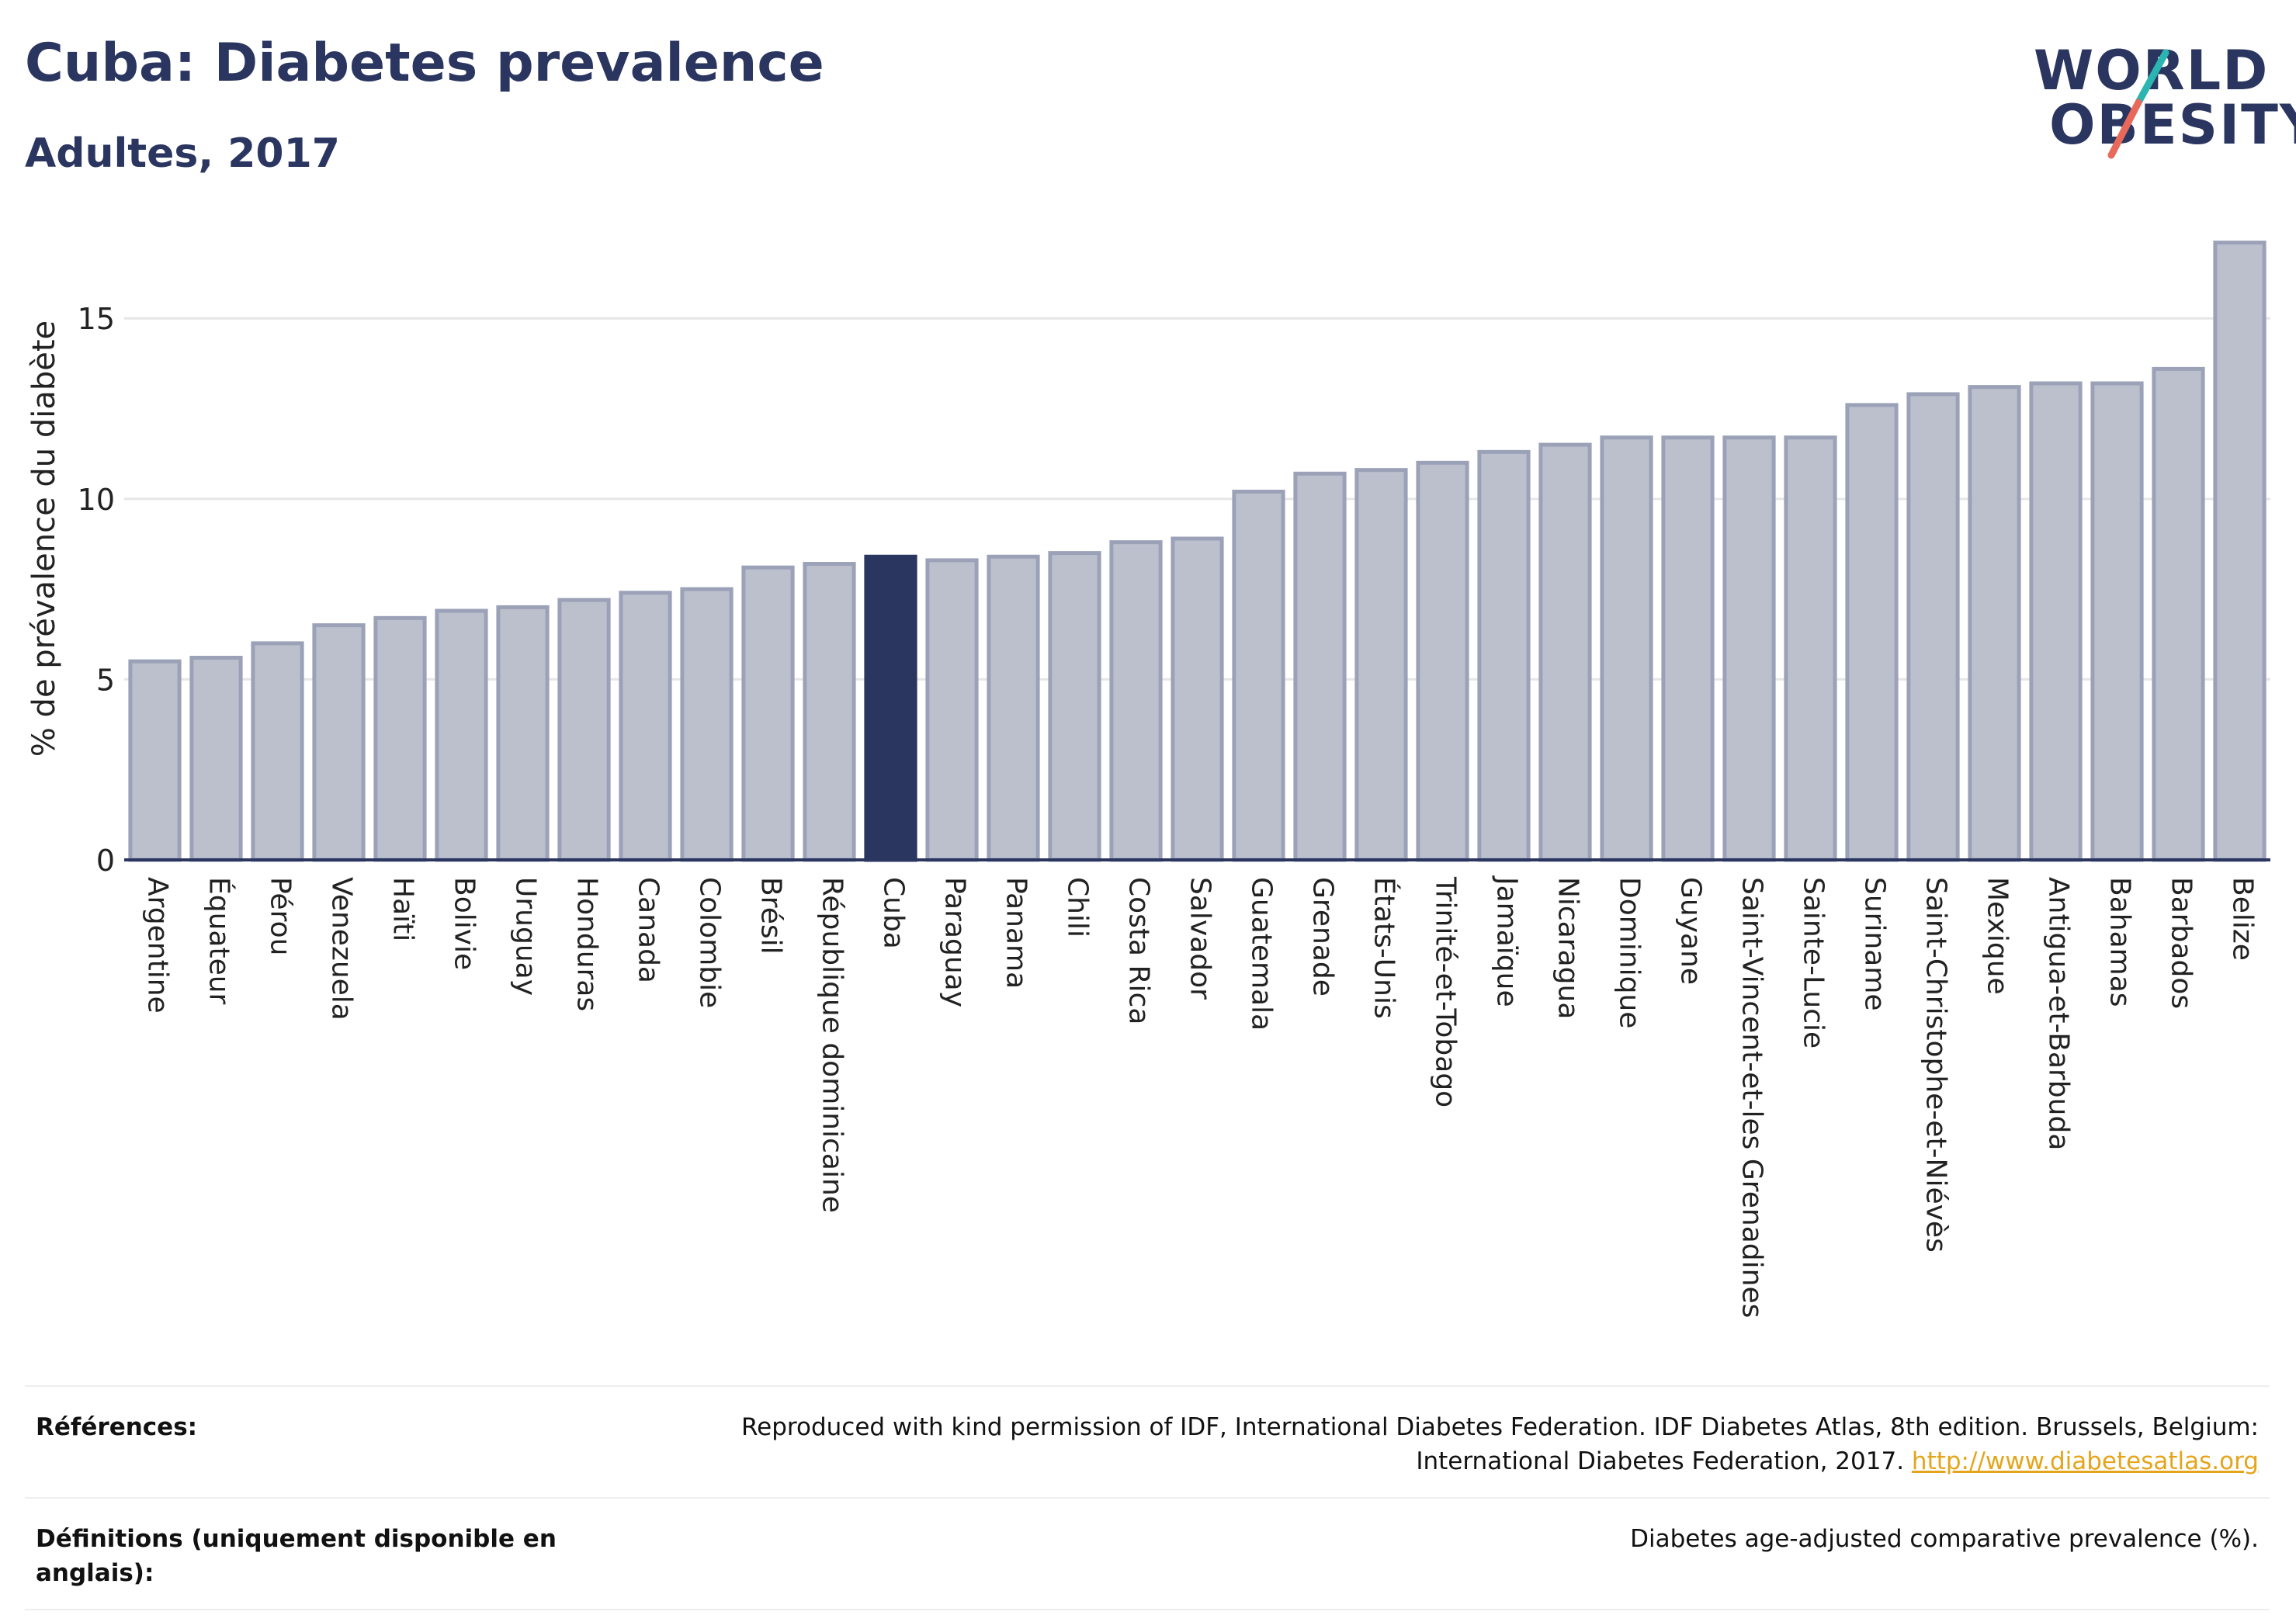 The height and width of the screenshot is (1622, 2296). What do you see at coordinates (1752, 1097) in the screenshot?
I see `x-tick-label: Saint-Vincent-et-les Grenadines` at bounding box center [1752, 1097].